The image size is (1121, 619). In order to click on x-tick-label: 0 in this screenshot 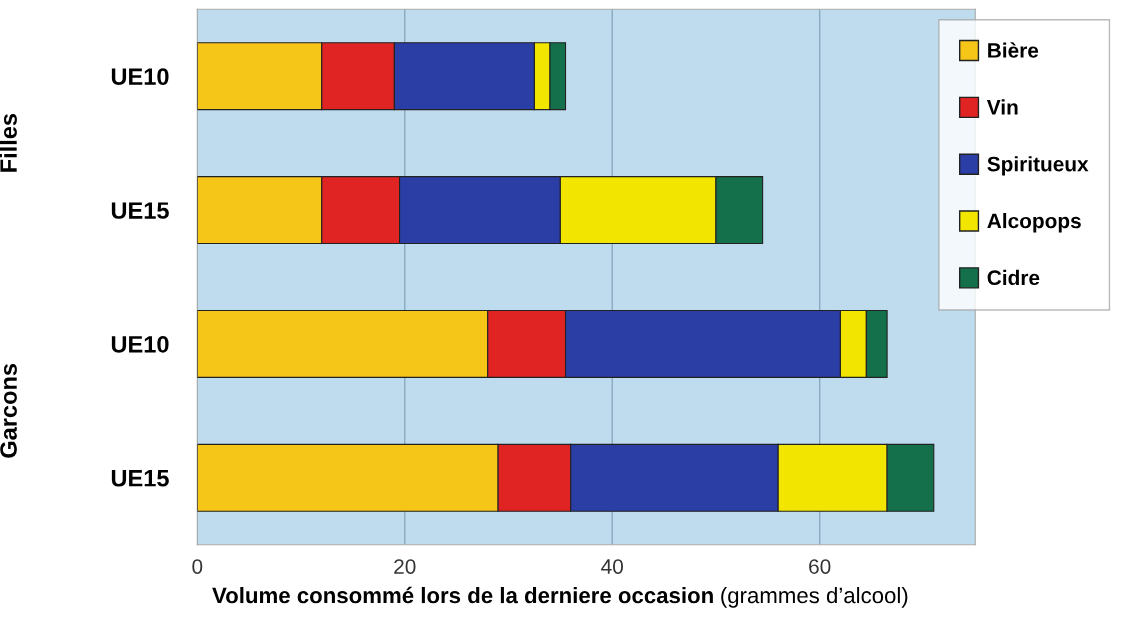, I will do `click(197, 566)`.